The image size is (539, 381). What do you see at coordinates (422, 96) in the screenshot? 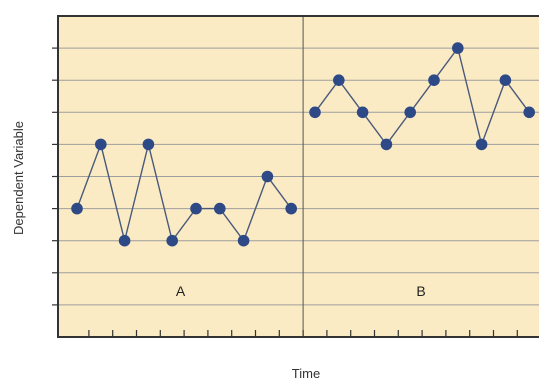
I see `series-line-phase-b` at bounding box center [422, 96].